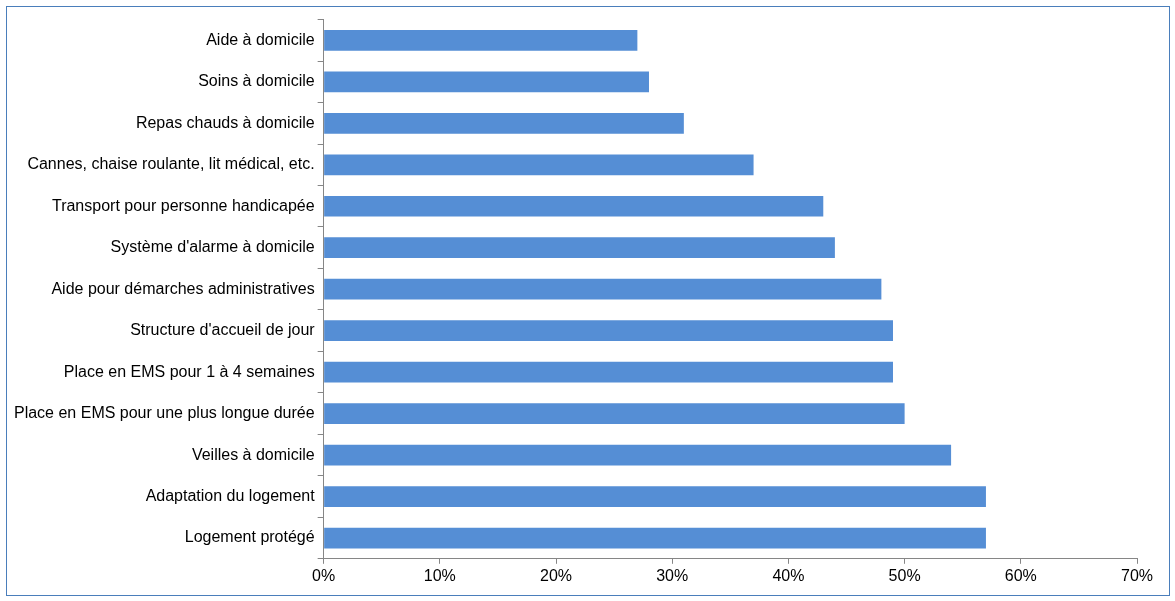 The width and height of the screenshot is (1175, 601). Describe the element at coordinates (225, 122) in the screenshot. I see `y-tick-label: Repas chauds à domicile` at that location.